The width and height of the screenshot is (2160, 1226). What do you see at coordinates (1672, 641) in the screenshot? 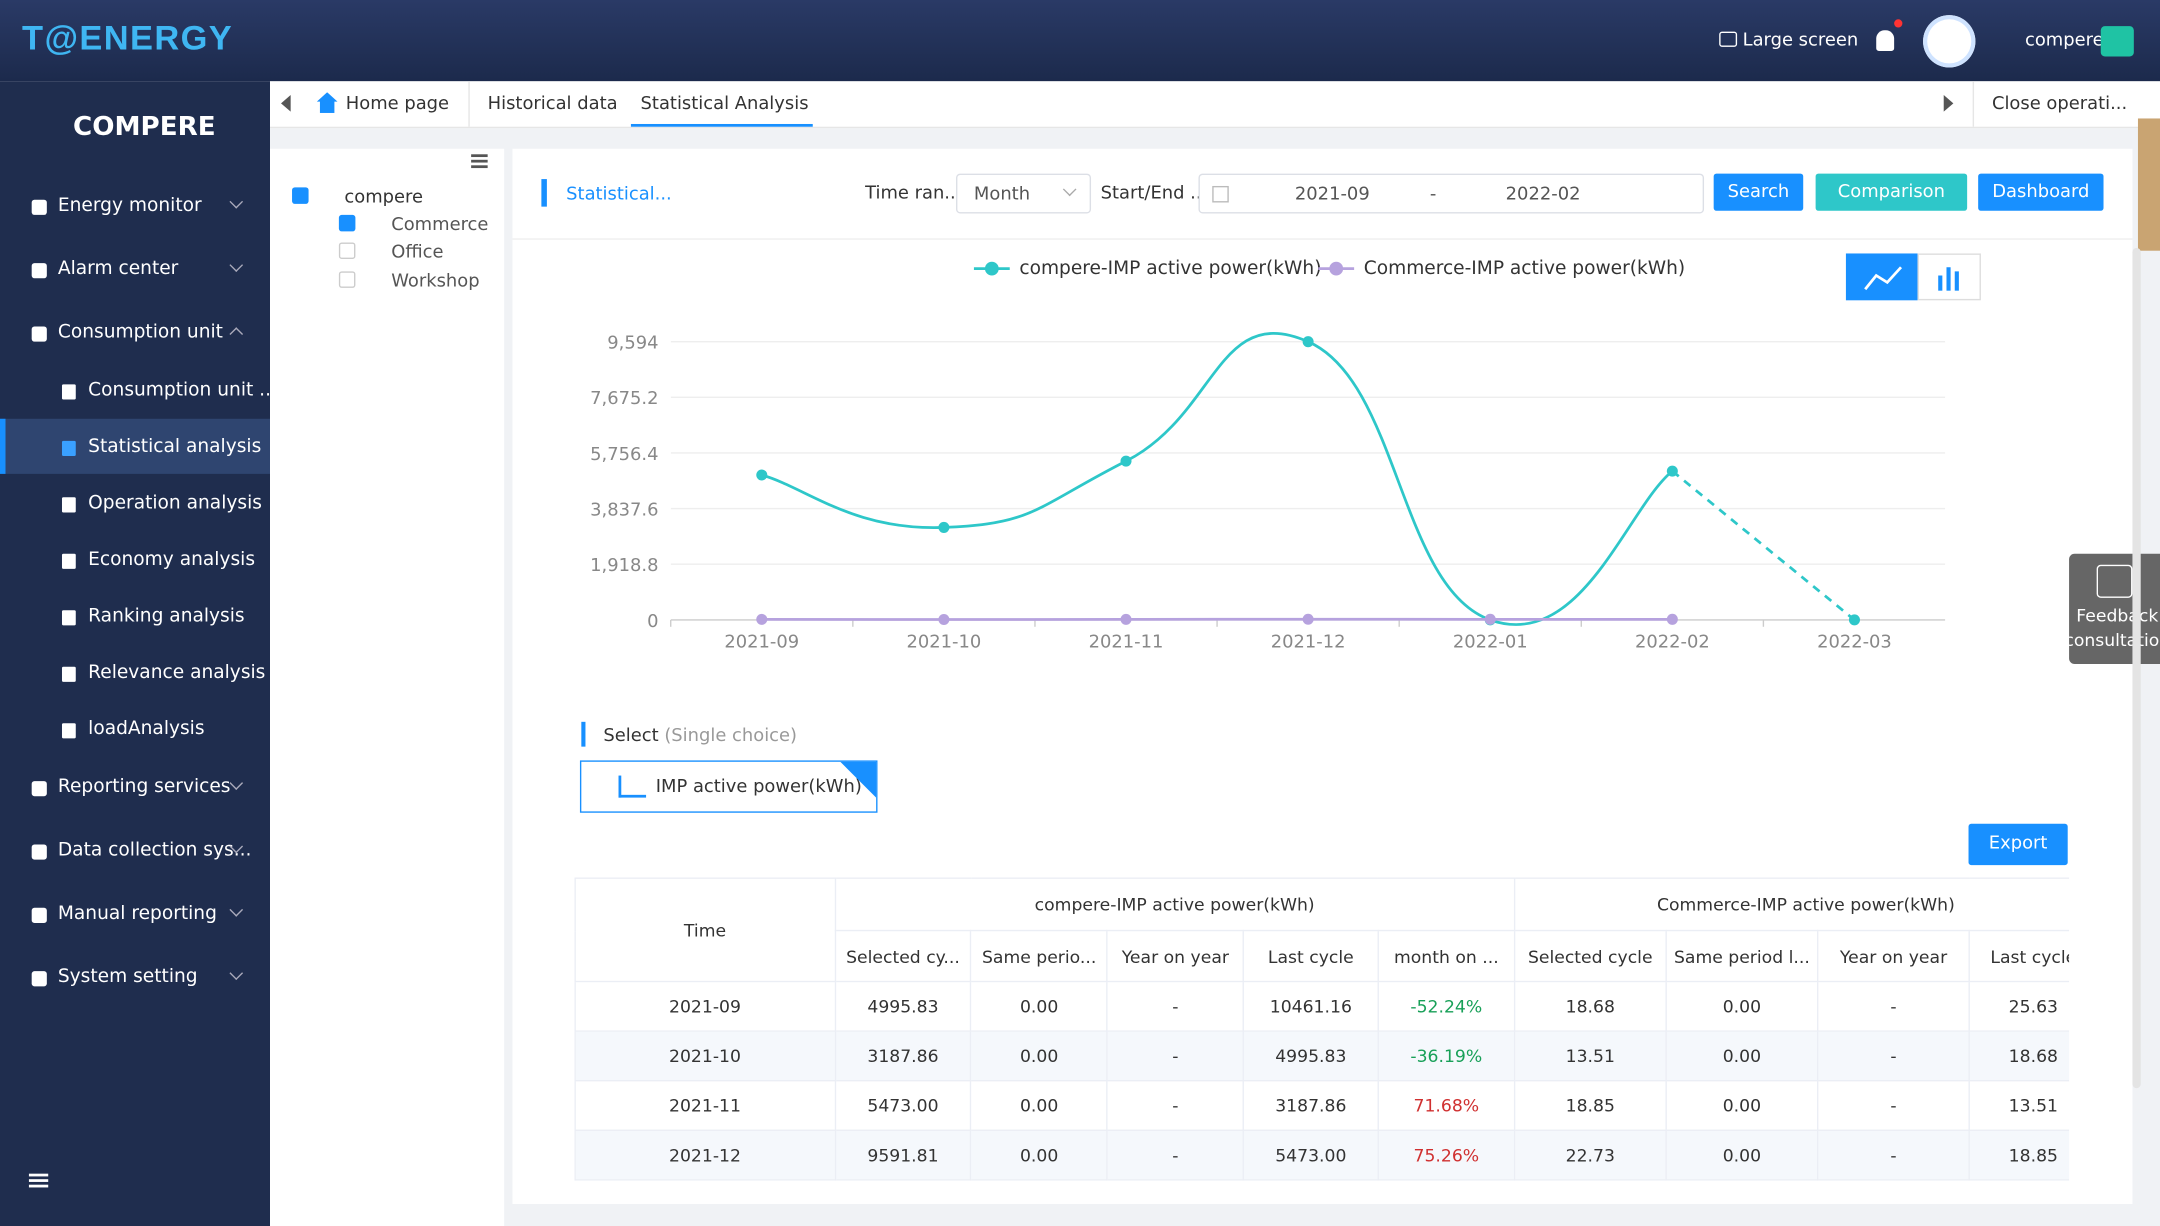
I see `x-tick-label: 2022-02` at bounding box center [1672, 641].